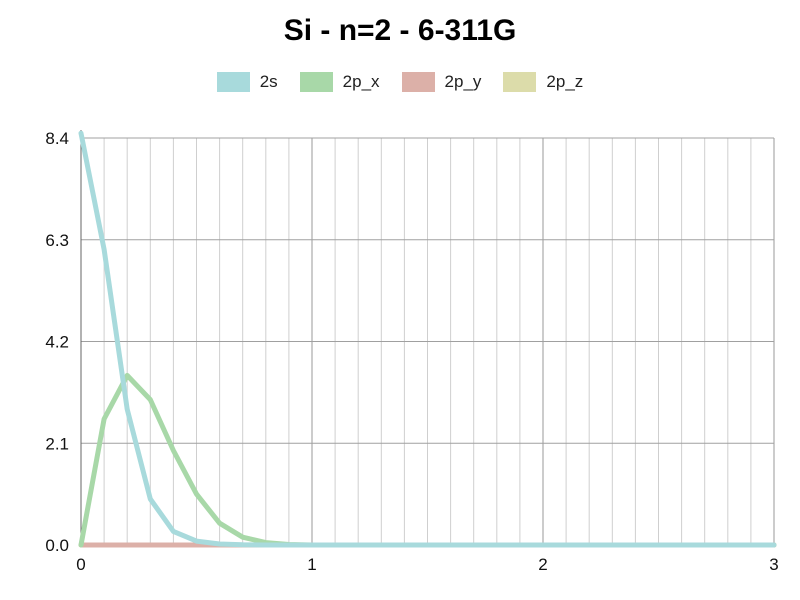 The image size is (800, 600). What do you see at coordinates (463, 81) in the screenshot?
I see `legend-label: 2p_y` at bounding box center [463, 81].